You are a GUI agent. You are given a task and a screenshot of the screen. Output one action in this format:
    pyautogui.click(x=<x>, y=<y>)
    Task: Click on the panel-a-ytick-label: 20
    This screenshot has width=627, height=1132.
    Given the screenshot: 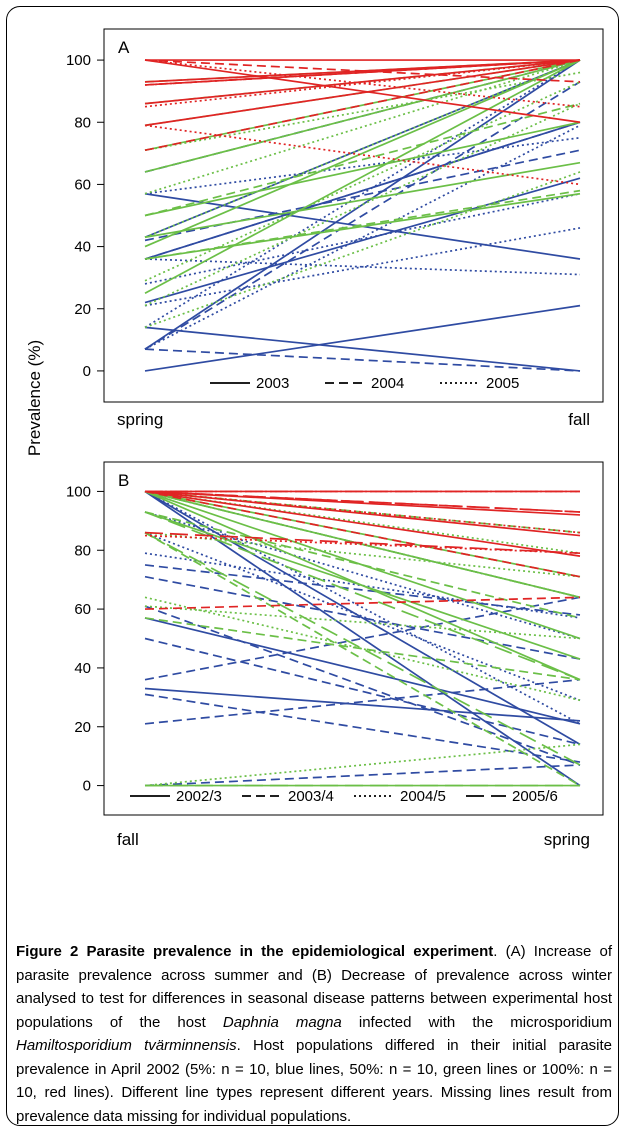 What is the action you would take?
    pyautogui.click(x=82, y=309)
    